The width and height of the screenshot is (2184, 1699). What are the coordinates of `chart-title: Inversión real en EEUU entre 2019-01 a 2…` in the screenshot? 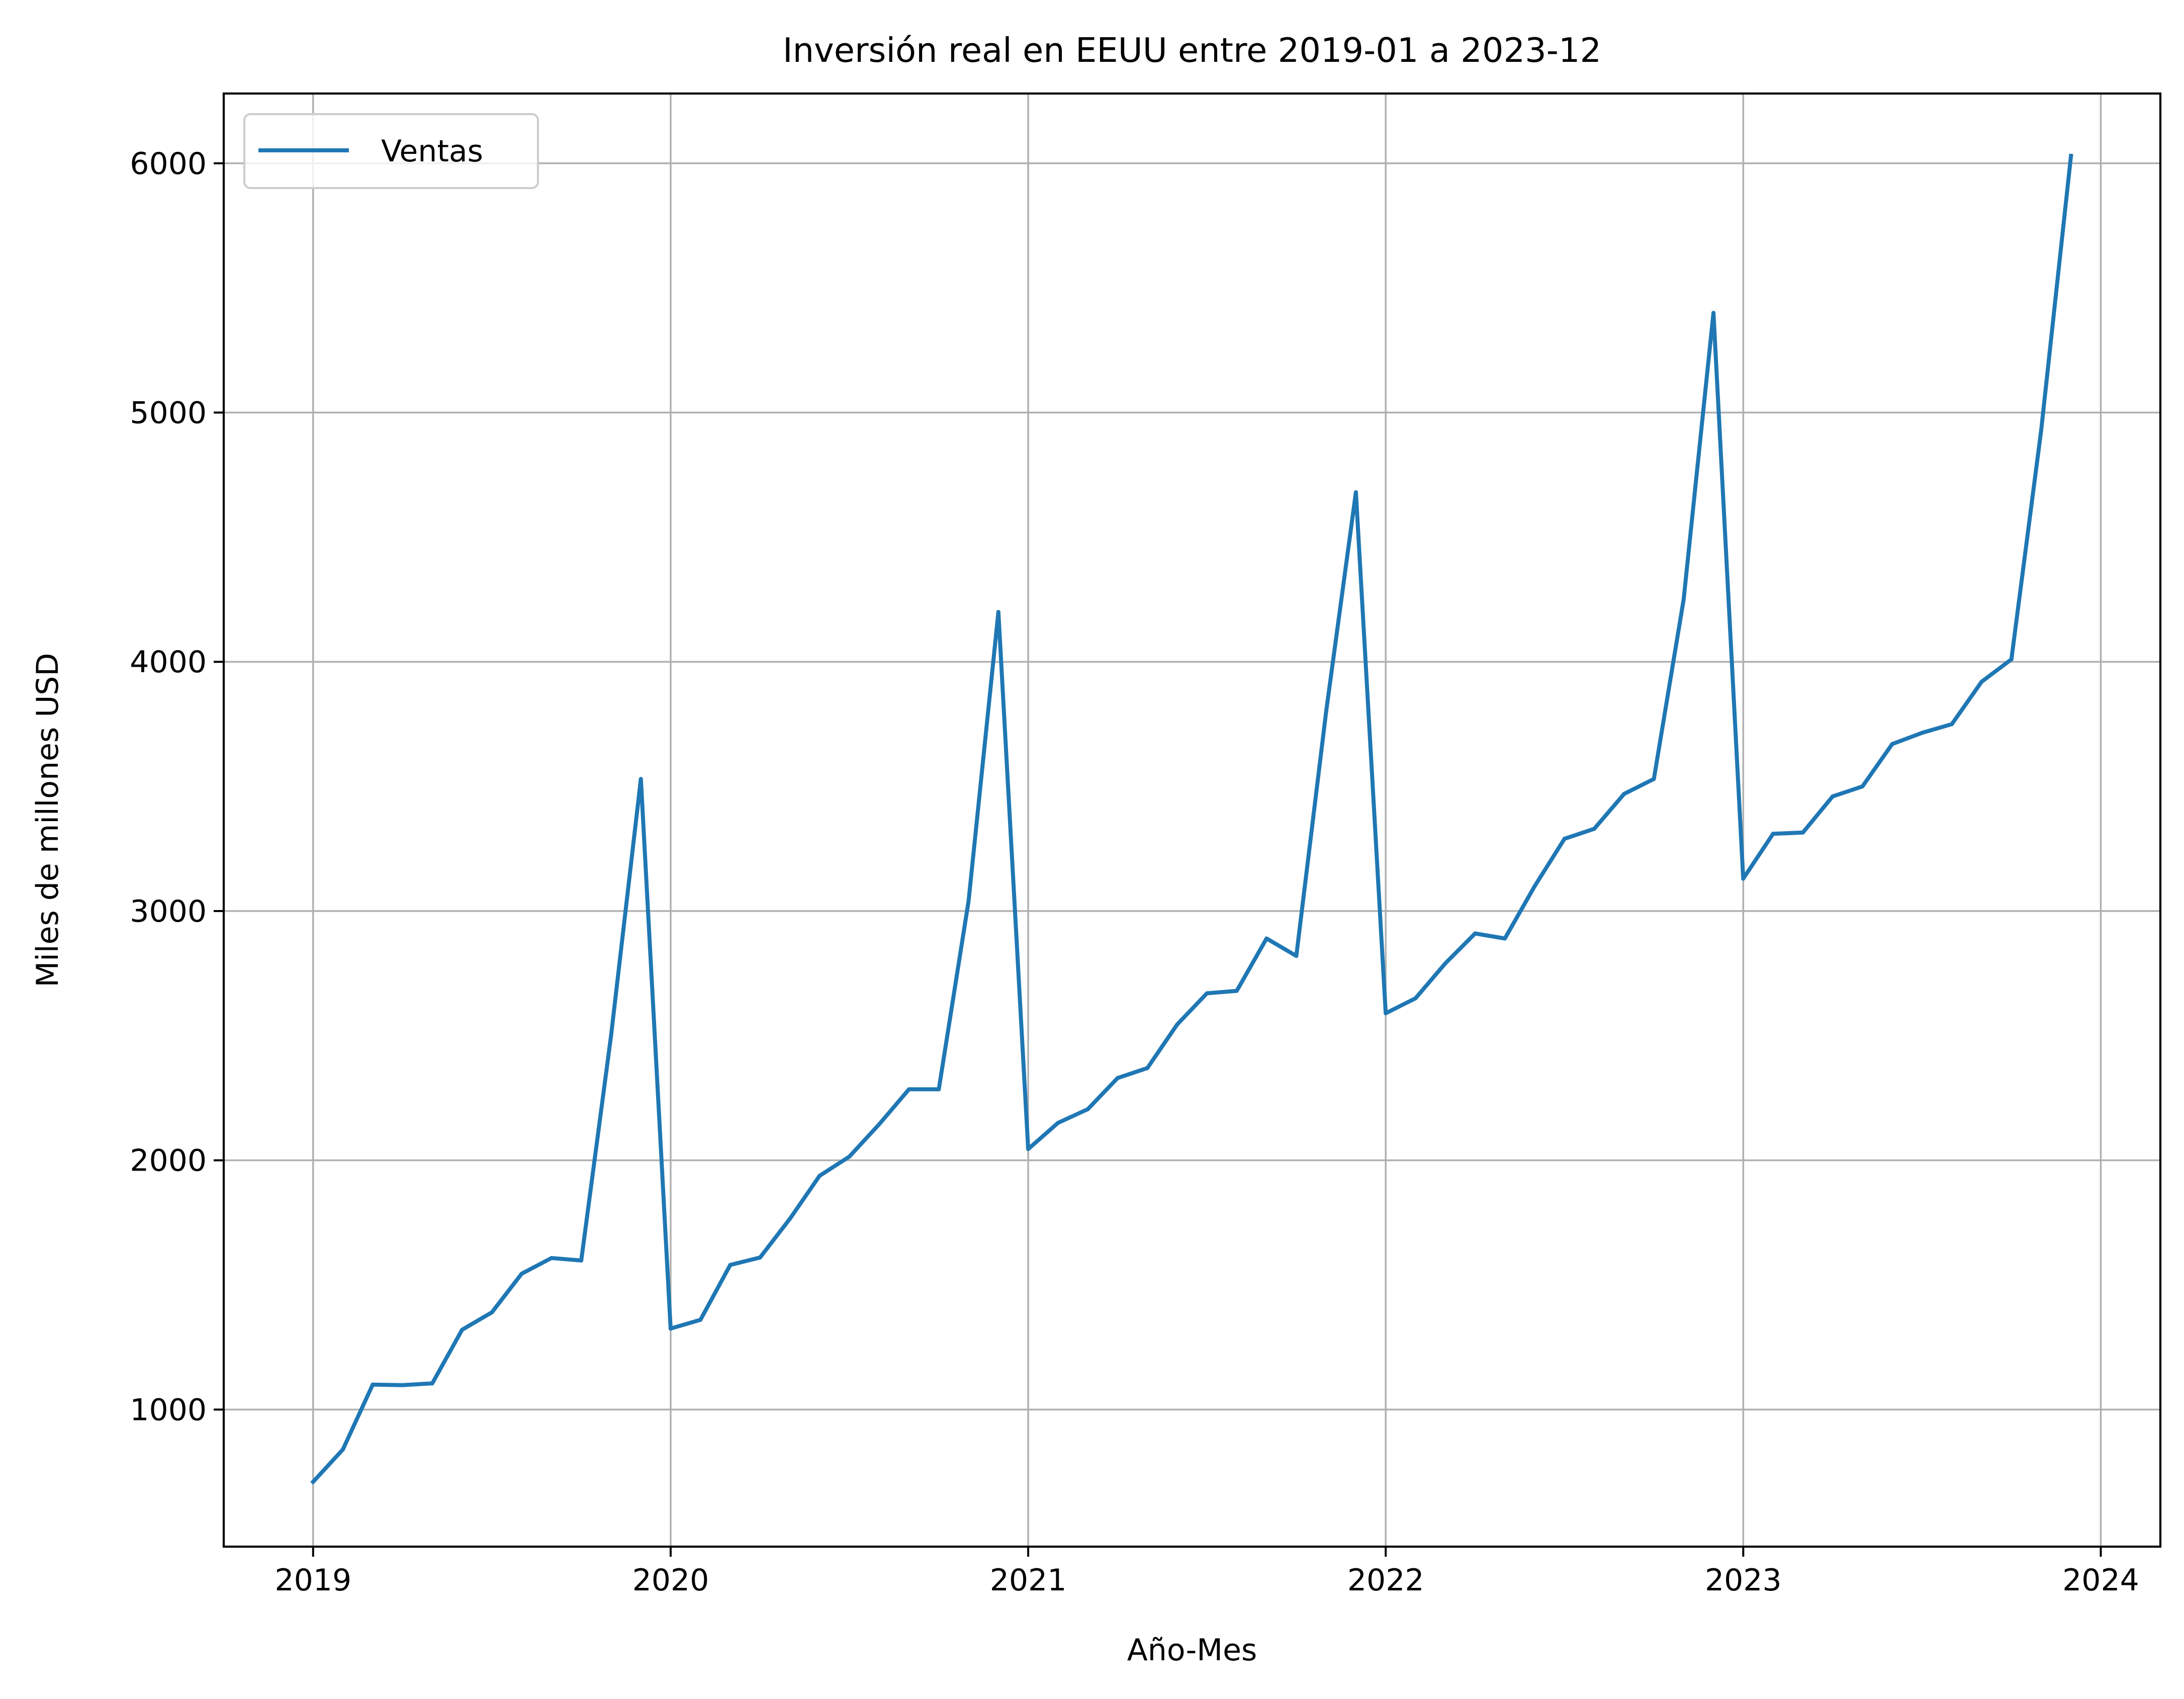 It's located at (1192, 50).